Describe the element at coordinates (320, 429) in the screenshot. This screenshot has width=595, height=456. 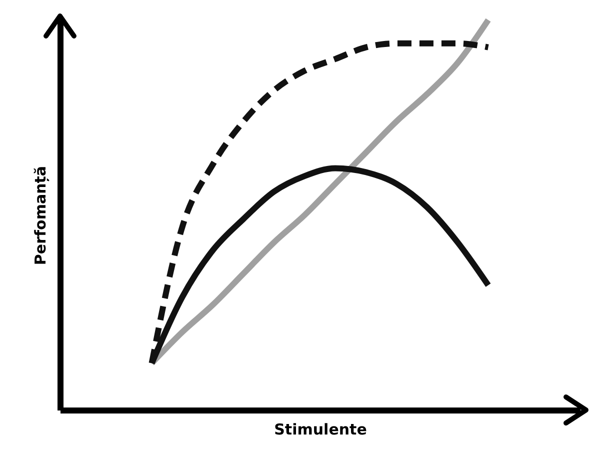
I see `x-axis-title: Stimulente` at that location.